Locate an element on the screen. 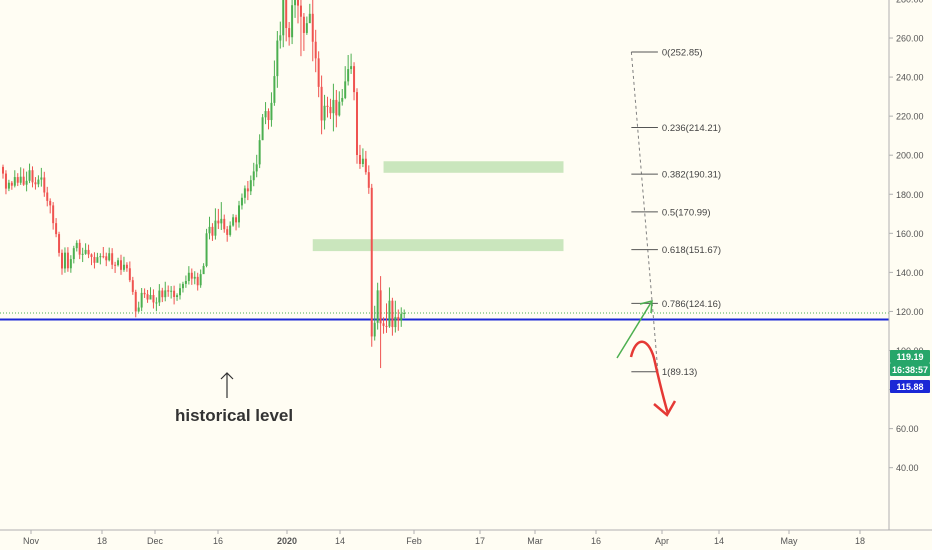 This screenshot has width=932, height=550. time-axis-label: 16 is located at coordinates (596, 541).